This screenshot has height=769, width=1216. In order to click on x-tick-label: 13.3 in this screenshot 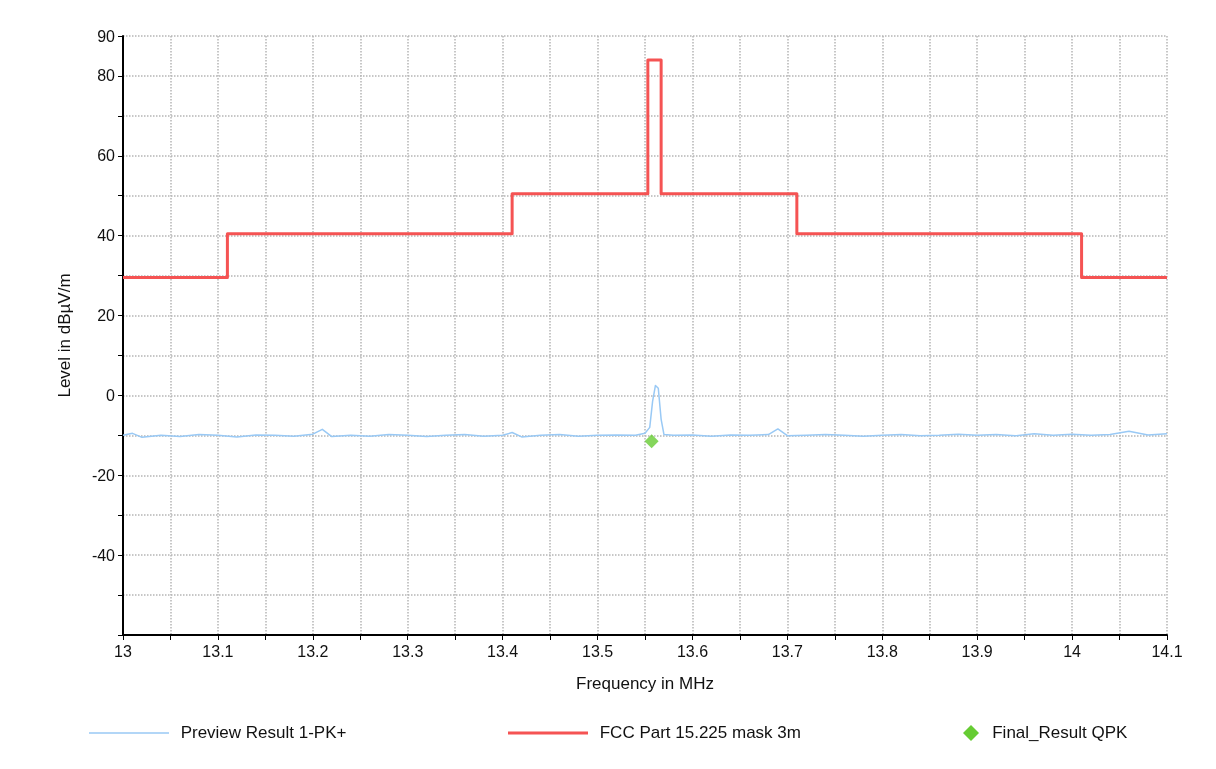, I will do `click(408, 651)`.